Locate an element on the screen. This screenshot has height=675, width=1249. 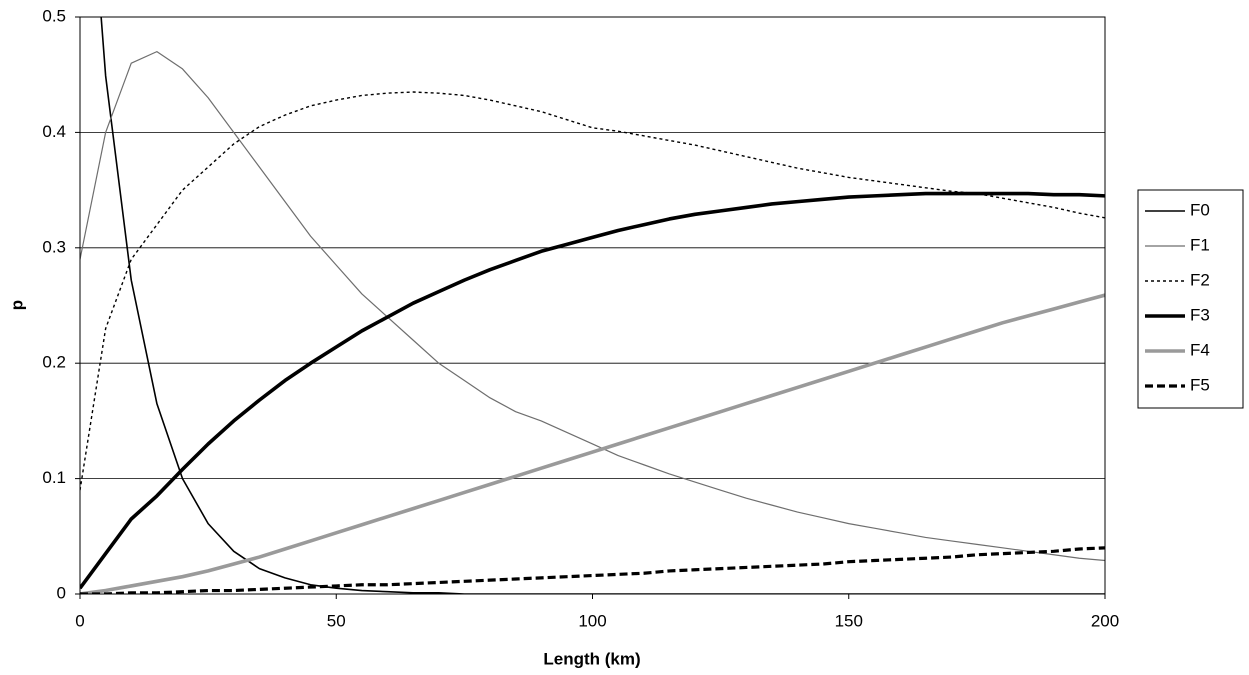
y-tick-label: 0.1 is located at coordinates (54, 477).